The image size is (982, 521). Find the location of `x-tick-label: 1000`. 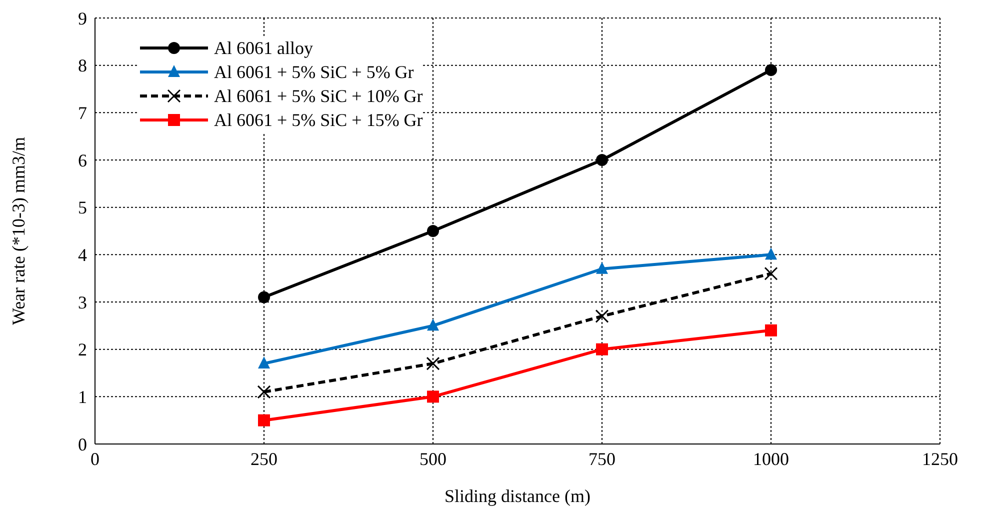

x-tick-label: 1000 is located at coordinates (771, 458).